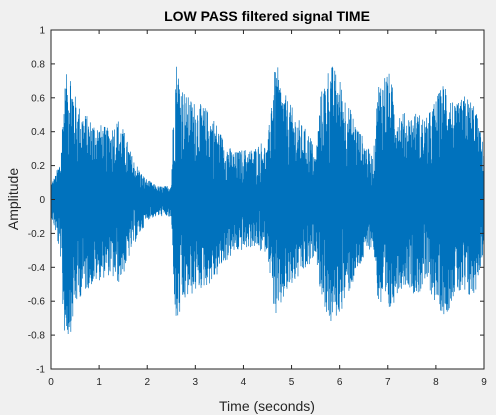 This screenshot has height=415, width=496. What do you see at coordinates (37, 234) in the screenshot?
I see `y-tick-label: -0.2` at bounding box center [37, 234].